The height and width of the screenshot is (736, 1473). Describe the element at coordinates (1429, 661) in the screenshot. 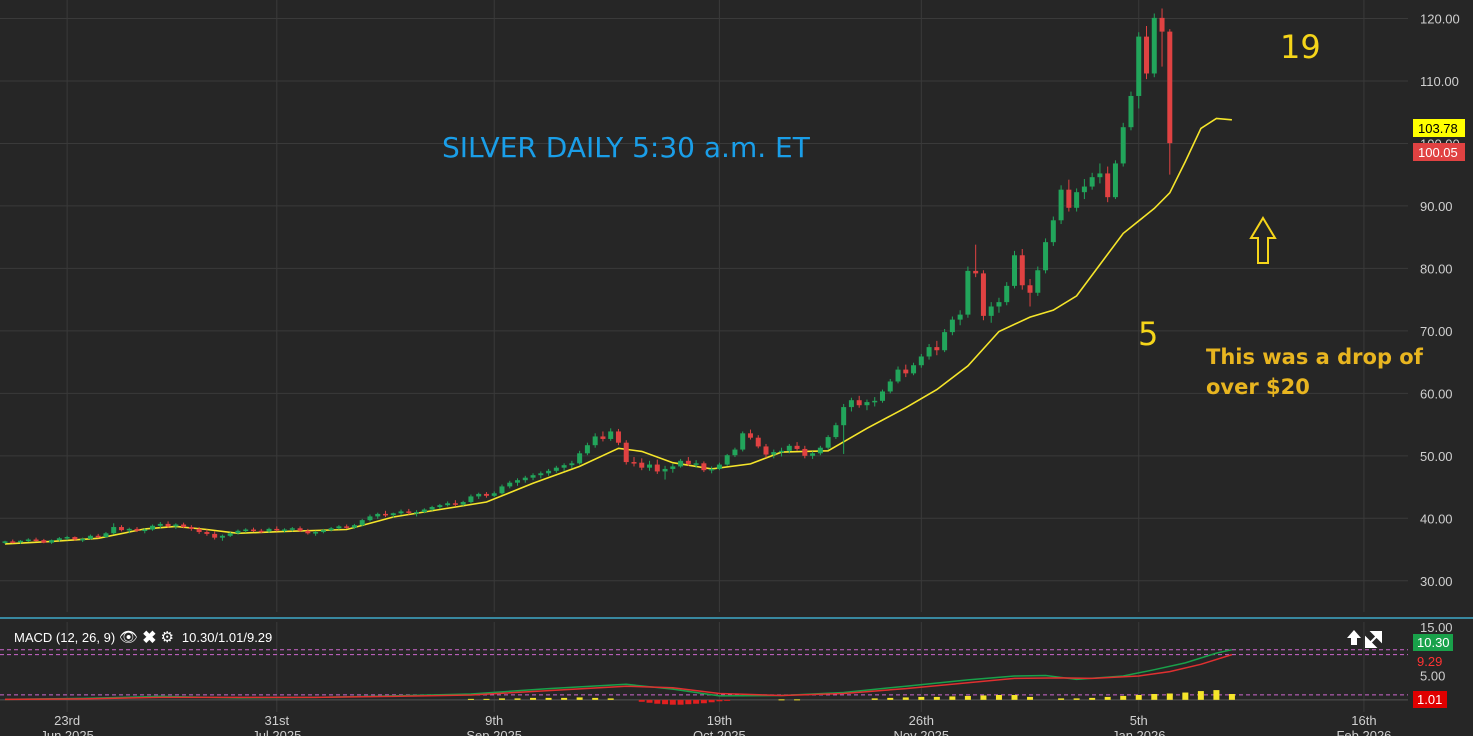

I see `signal-badge: 9.29` at that location.